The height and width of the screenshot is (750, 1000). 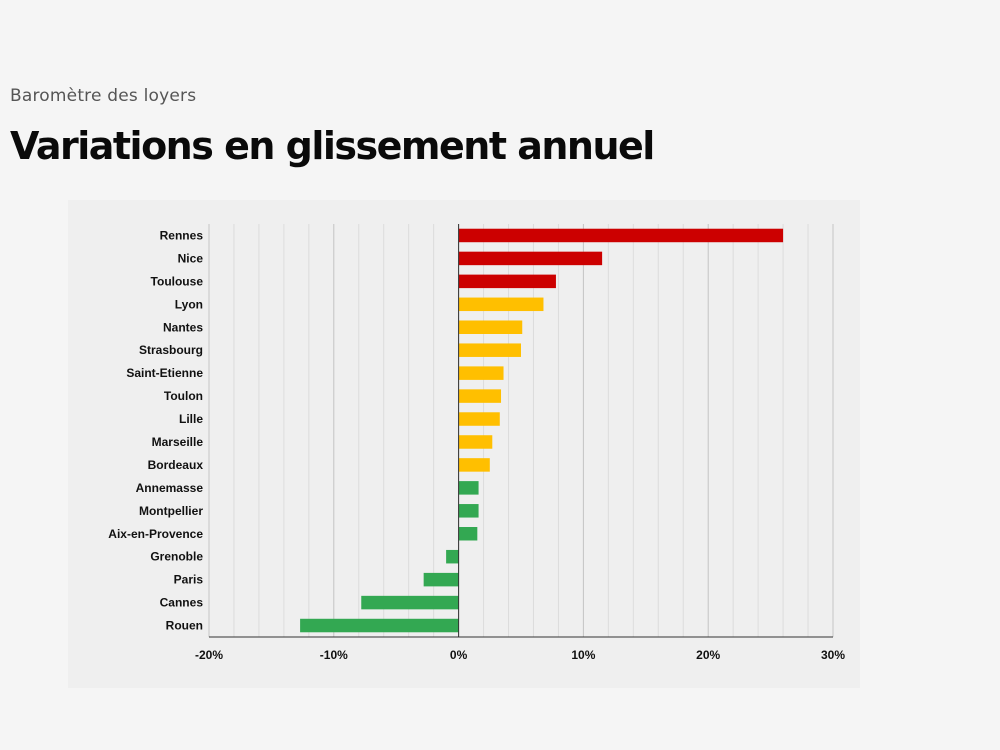 What do you see at coordinates (480, 396) in the screenshot?
I see `bar-toulon` at bounding box center [480, 396].